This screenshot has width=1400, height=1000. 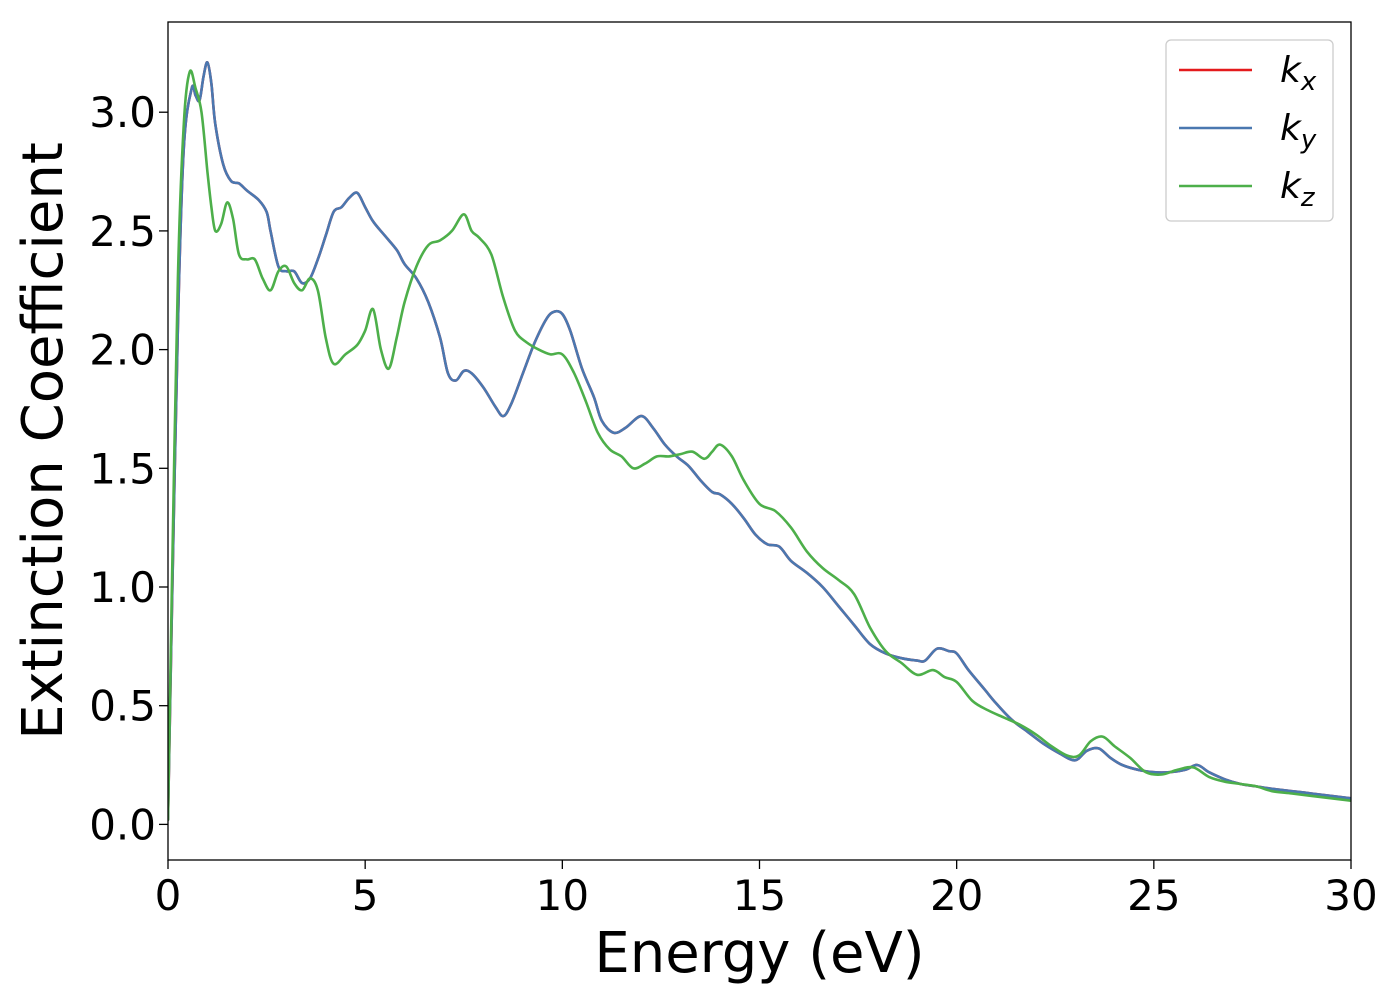 I want to click on legend-box, so click(x=1249, y=130).